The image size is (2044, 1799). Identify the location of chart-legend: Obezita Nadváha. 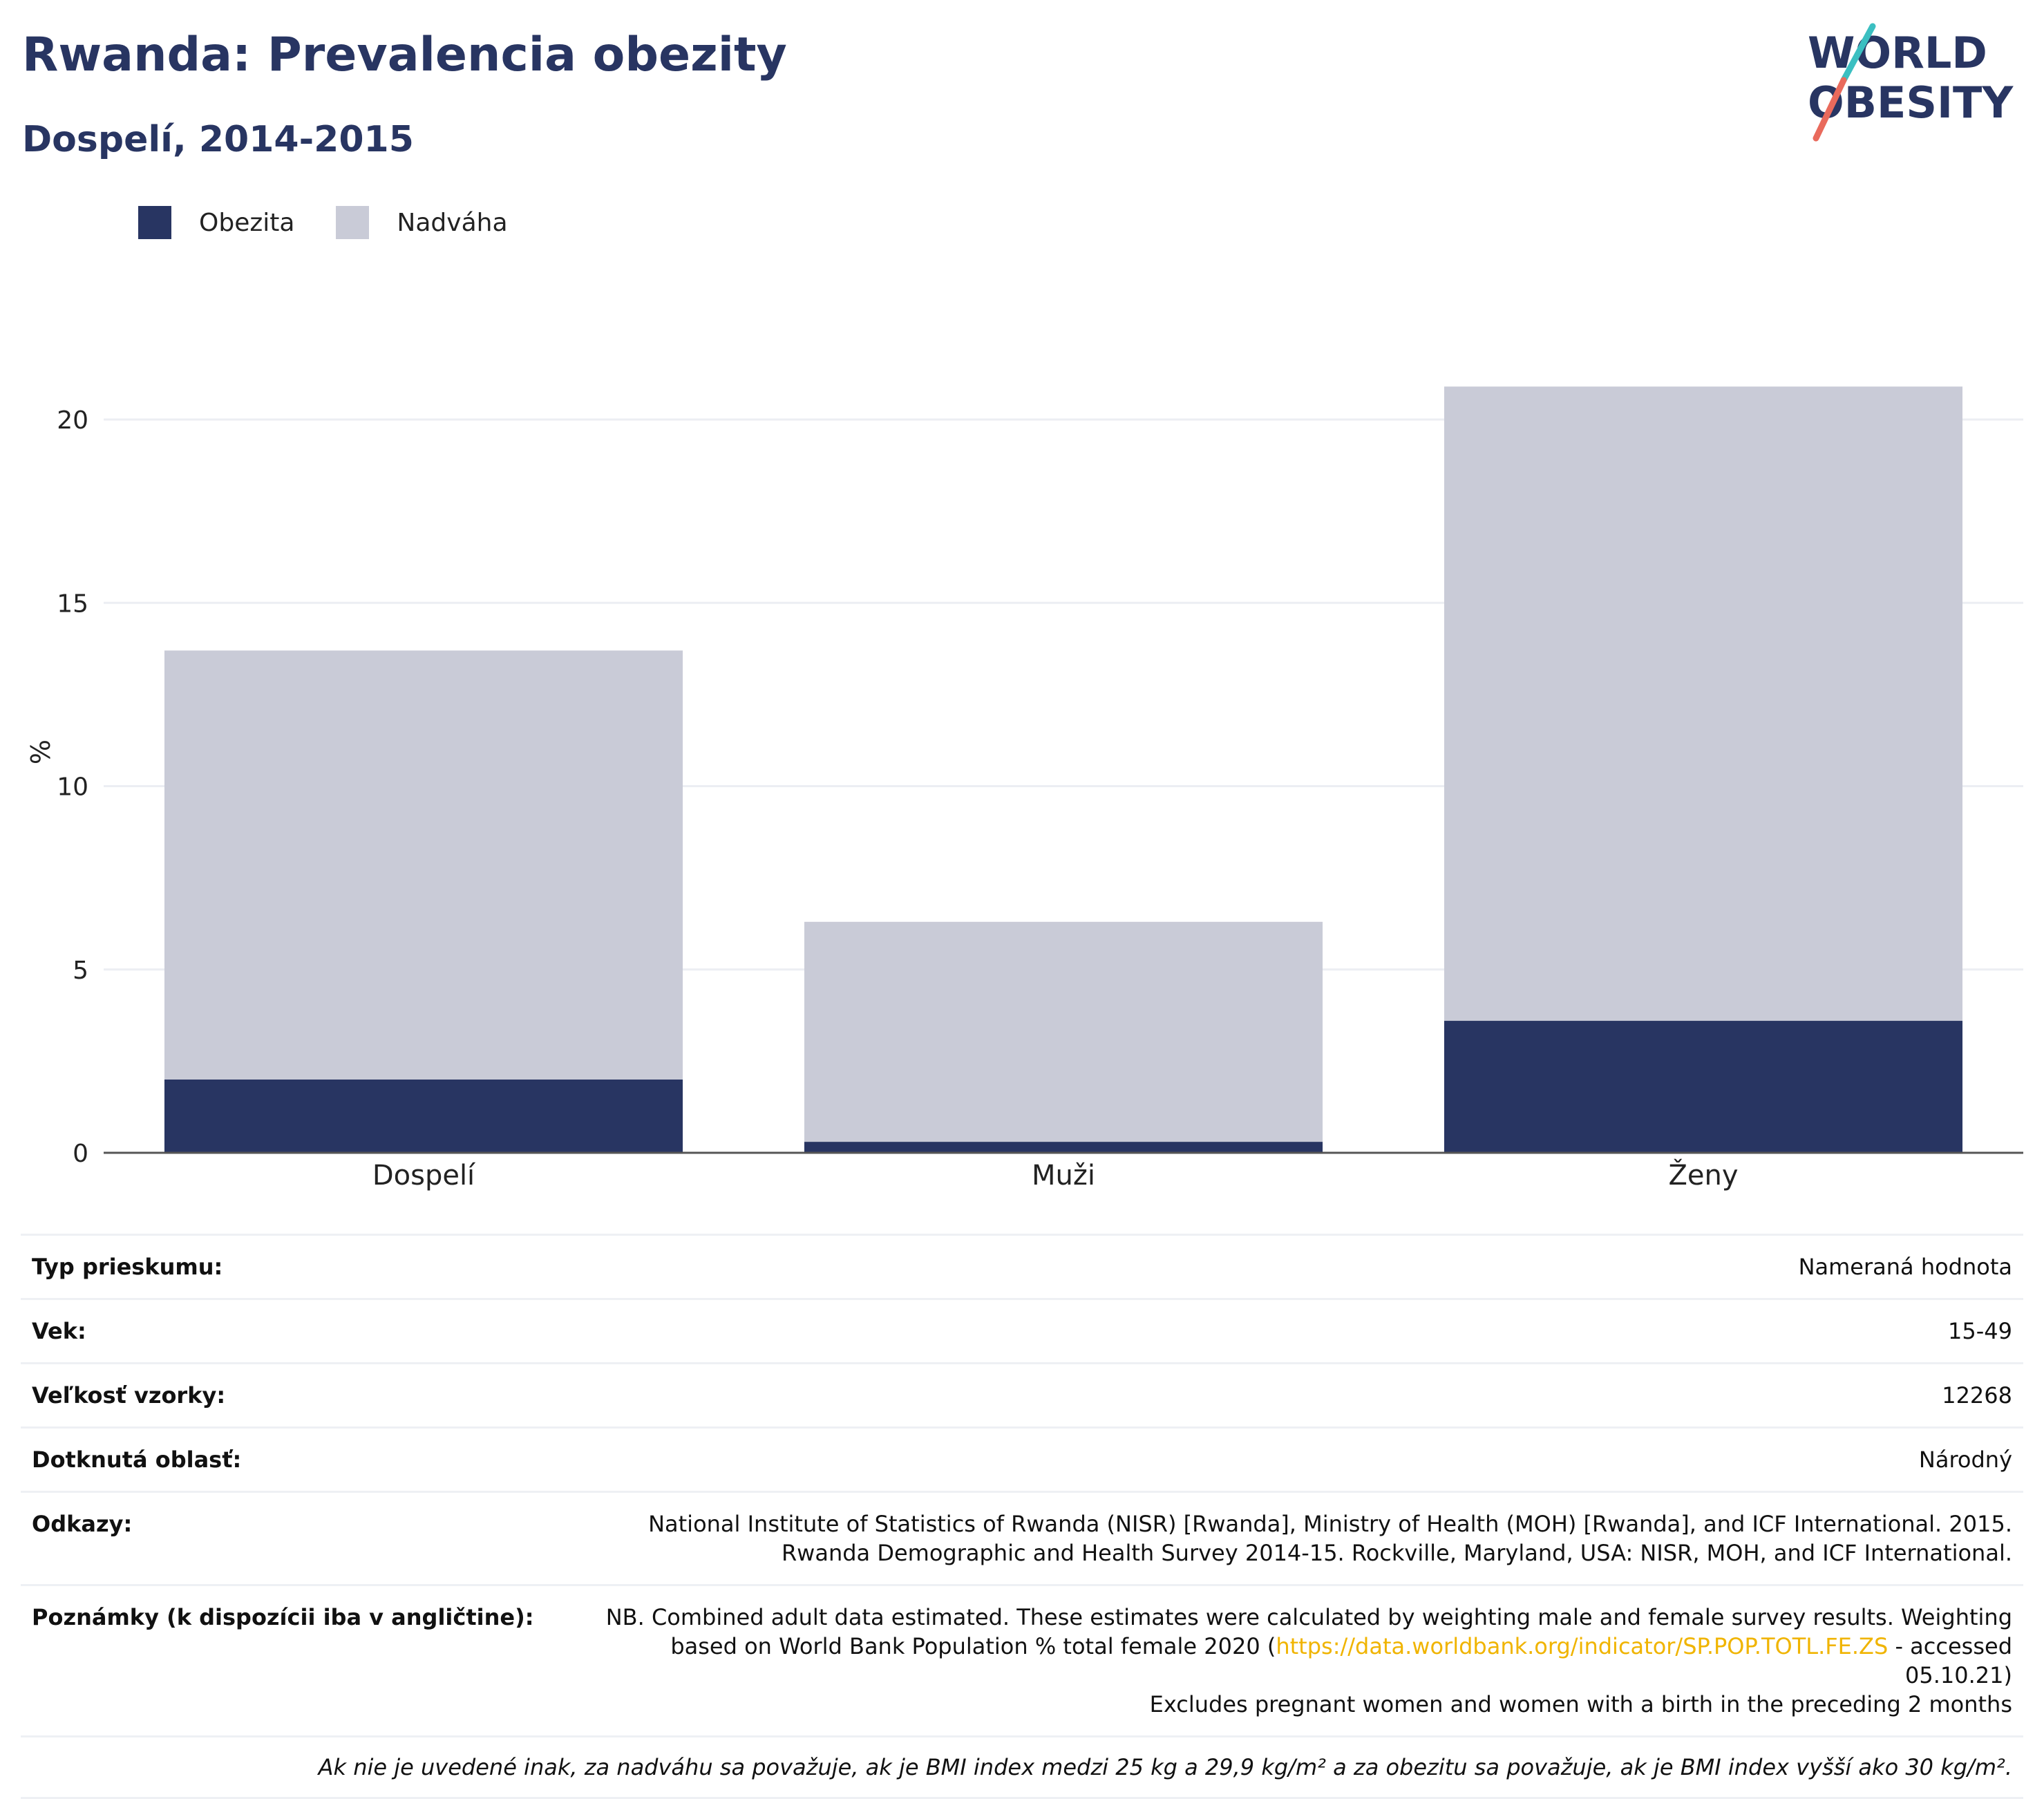
(343, 222).